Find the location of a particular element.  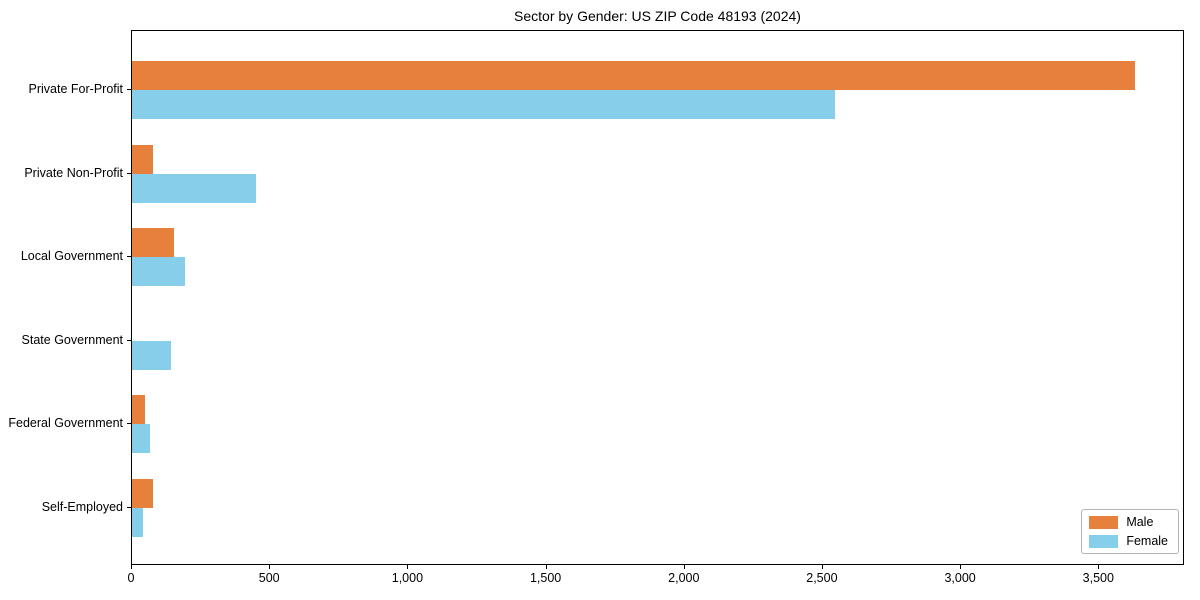

x-axis-label-2-500: 2,500 is located at coordinates (822, 578).